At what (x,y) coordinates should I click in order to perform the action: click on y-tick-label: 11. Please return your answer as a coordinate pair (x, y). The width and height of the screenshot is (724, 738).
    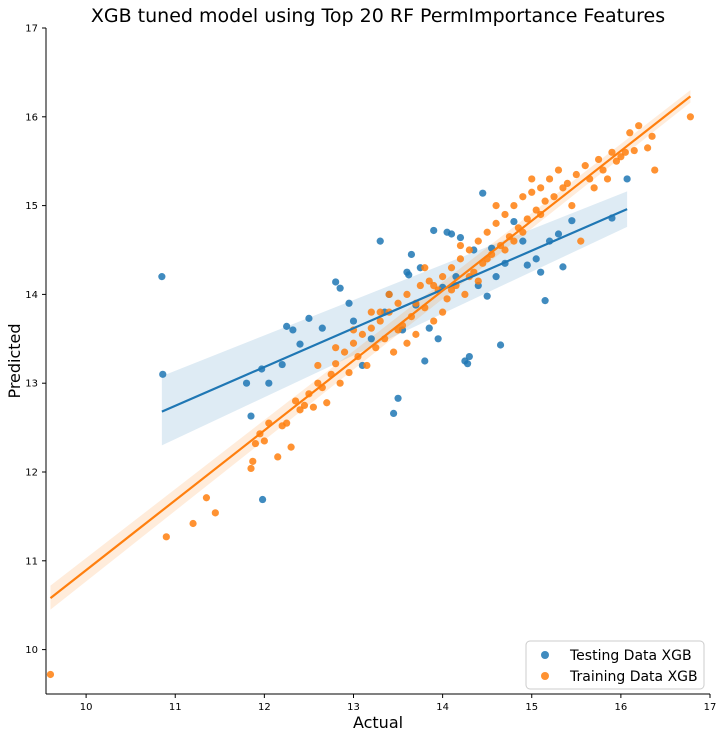
    Looking at the image, I should click on (31, 561).